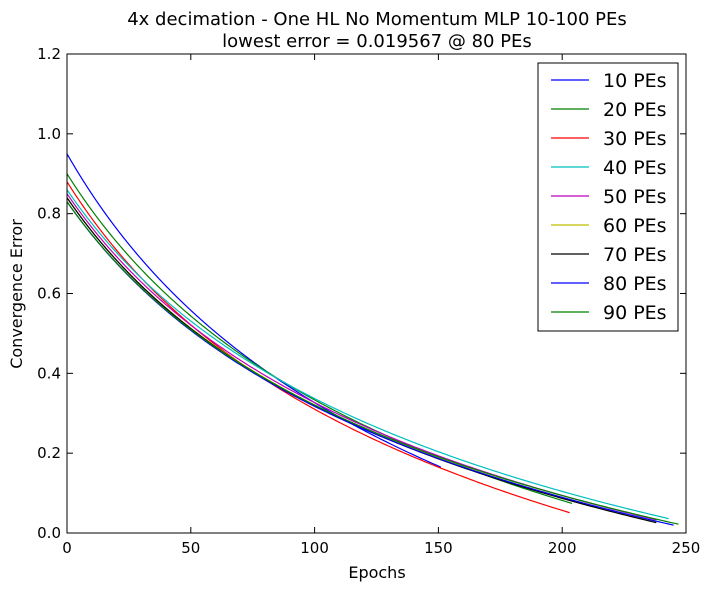 The image size is (712, 592). What do you see at coordinates (635, 81) in the screenshot?
I see `legend-label: 10 PEs` at bounding box center [635, 81].